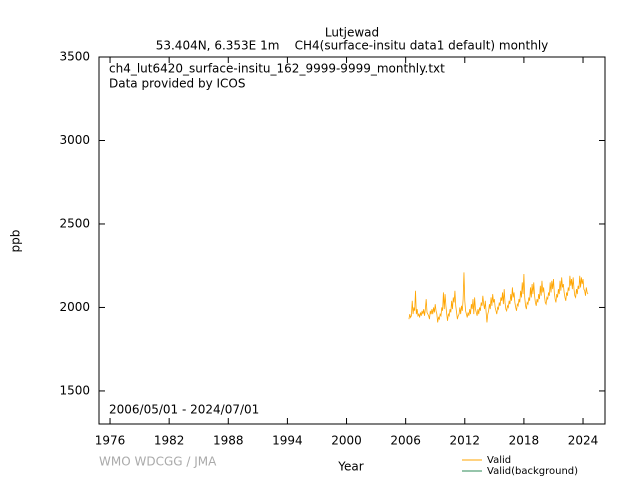  I want to click on x-tick-label: 1994, so click(287, 441).